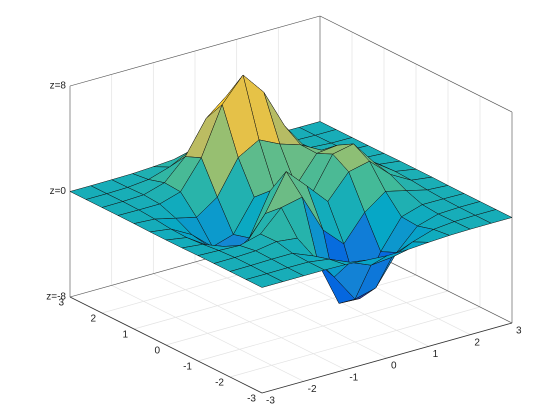 The height and width of the screenshot is (420, 560). What do you see at coordinates (157, 351) in the screenshot?
I see `y-tick-label: 0` at bounding box center [157, 351].